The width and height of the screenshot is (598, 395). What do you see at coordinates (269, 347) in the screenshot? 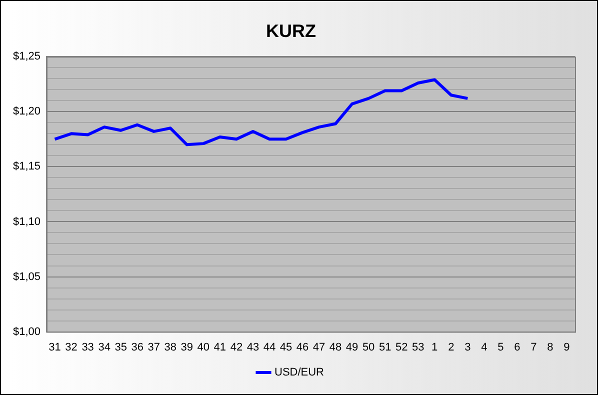
I see `x-tick-label: 44` at bounding box center [269, 347].